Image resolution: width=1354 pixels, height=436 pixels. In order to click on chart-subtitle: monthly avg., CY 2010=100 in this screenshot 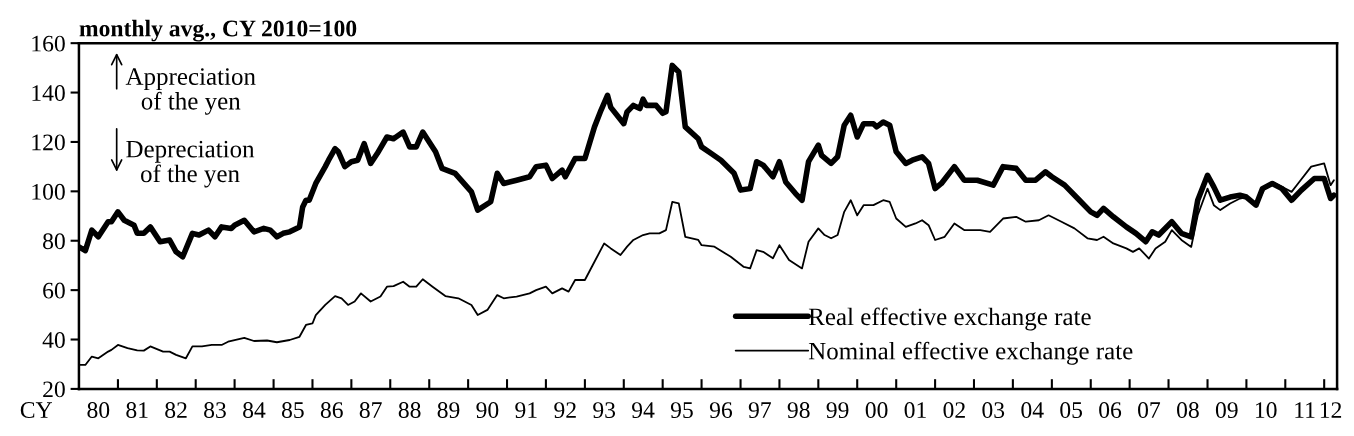, I will do `click(218, 30)`.